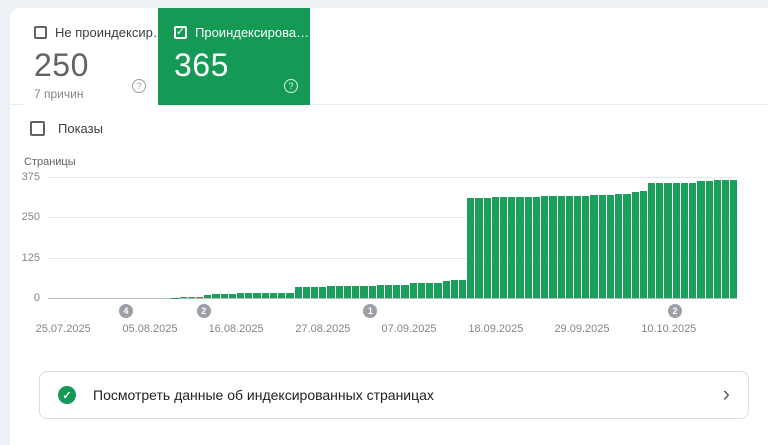 The height and width of the screenshot is (445, 768). Describe the element at coordinates (150, 329) in the screenshot. I see `x-axis-tick-label: 05.08.2025` at that location.